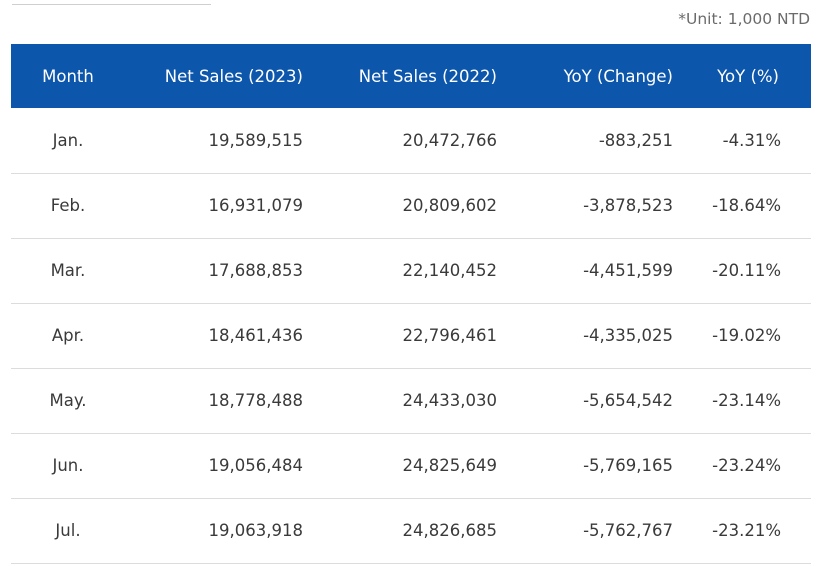  What do you see at coordinates (618, 76) in the screenshot?
I see `header-yoy-change: YoY (Change)` at bounding box center [618, 76].